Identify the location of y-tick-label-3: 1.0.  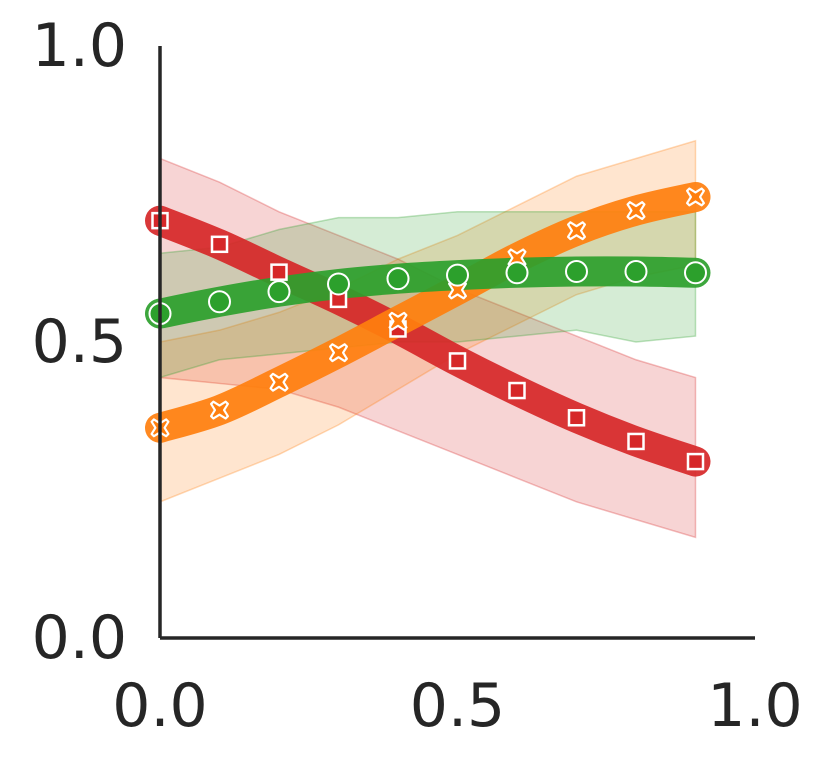
(79, 46).